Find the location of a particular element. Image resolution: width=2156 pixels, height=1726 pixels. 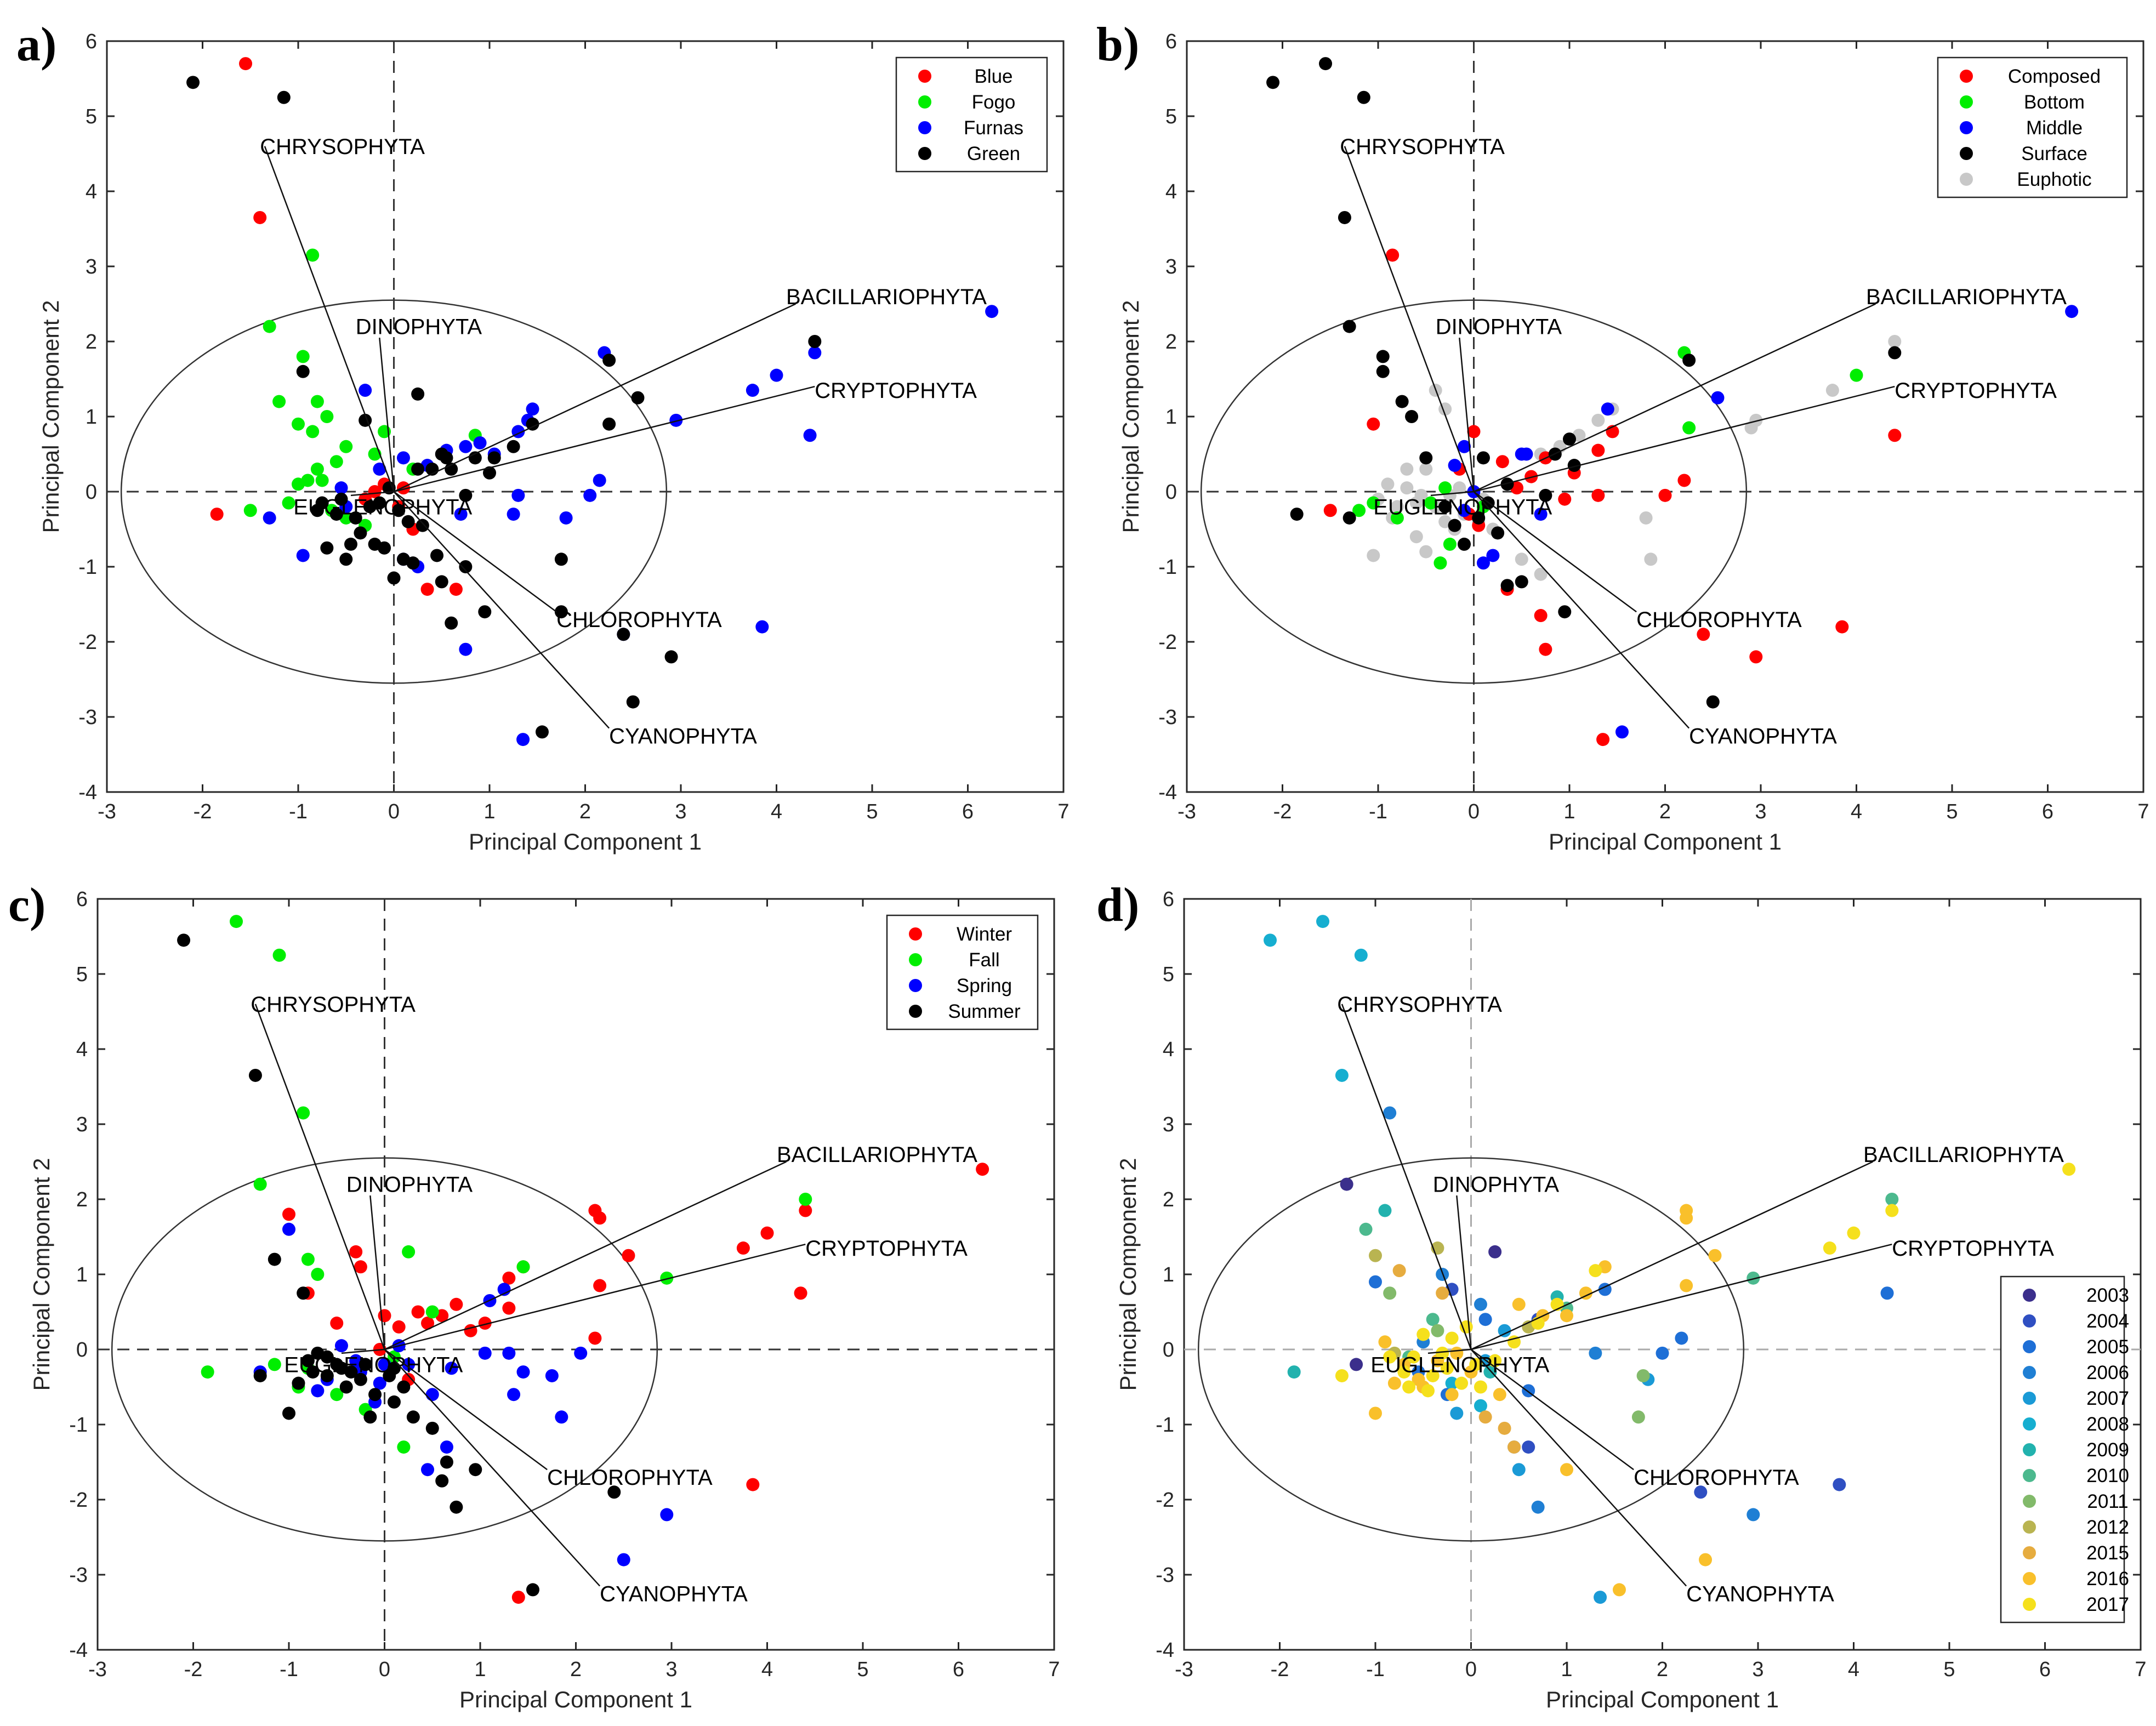

y-tick-label: 2 is located at coordinates (82, 1199).